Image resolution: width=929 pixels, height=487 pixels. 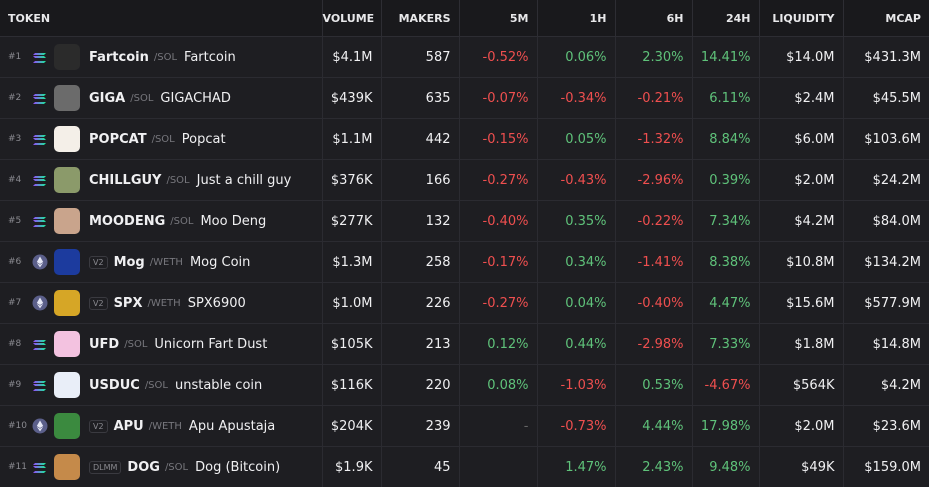 I want to click on token-cell: #4 CHILLGUY/SOL Just a chill guy, so click(x=161, y=180).